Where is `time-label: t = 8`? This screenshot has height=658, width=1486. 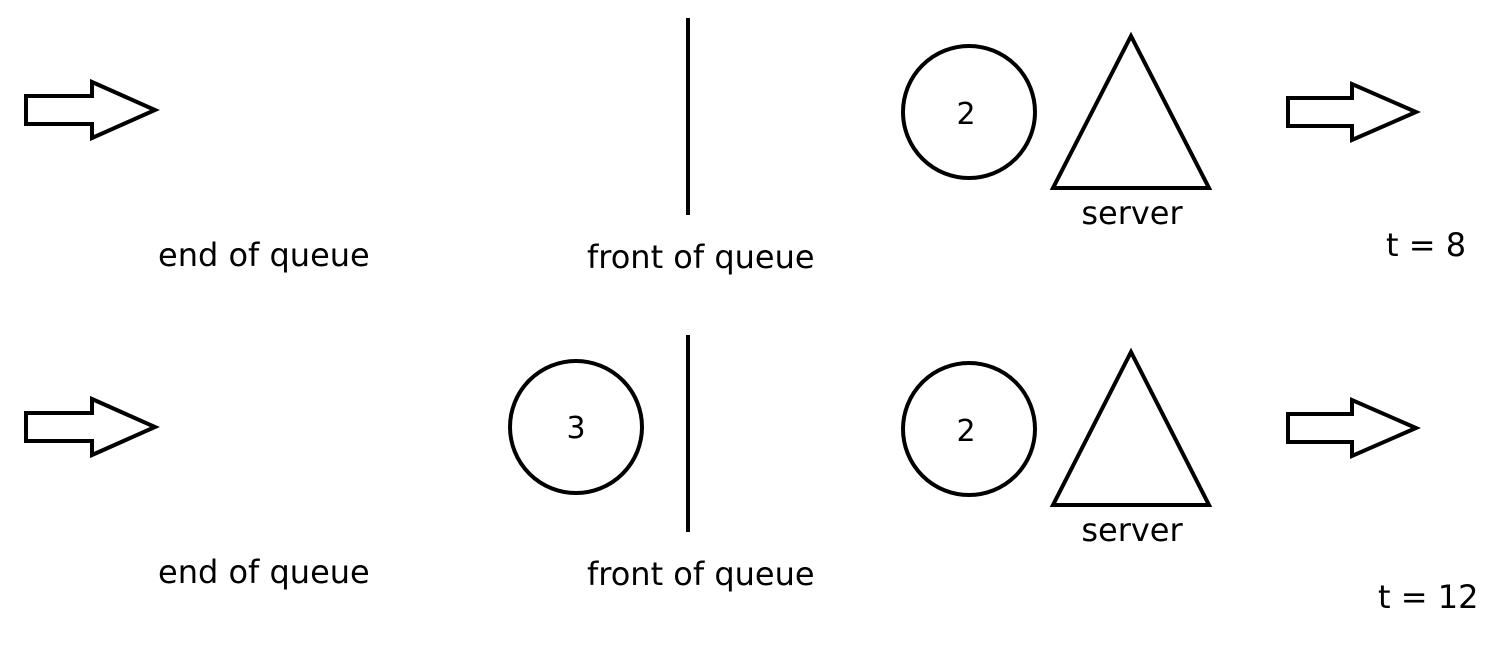
time-label: t = 8 is located at coordinates (1426, 245).